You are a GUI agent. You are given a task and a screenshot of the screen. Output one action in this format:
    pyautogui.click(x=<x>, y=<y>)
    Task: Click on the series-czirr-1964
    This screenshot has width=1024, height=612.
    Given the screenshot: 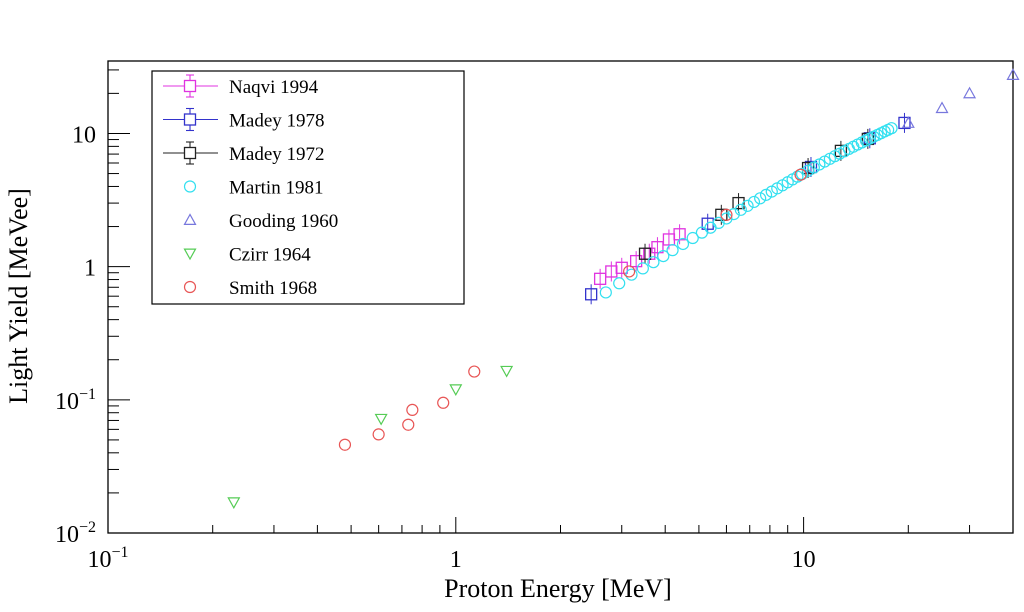 What is the action you would take?
    pyautogui.click(x=370, y=437)
    